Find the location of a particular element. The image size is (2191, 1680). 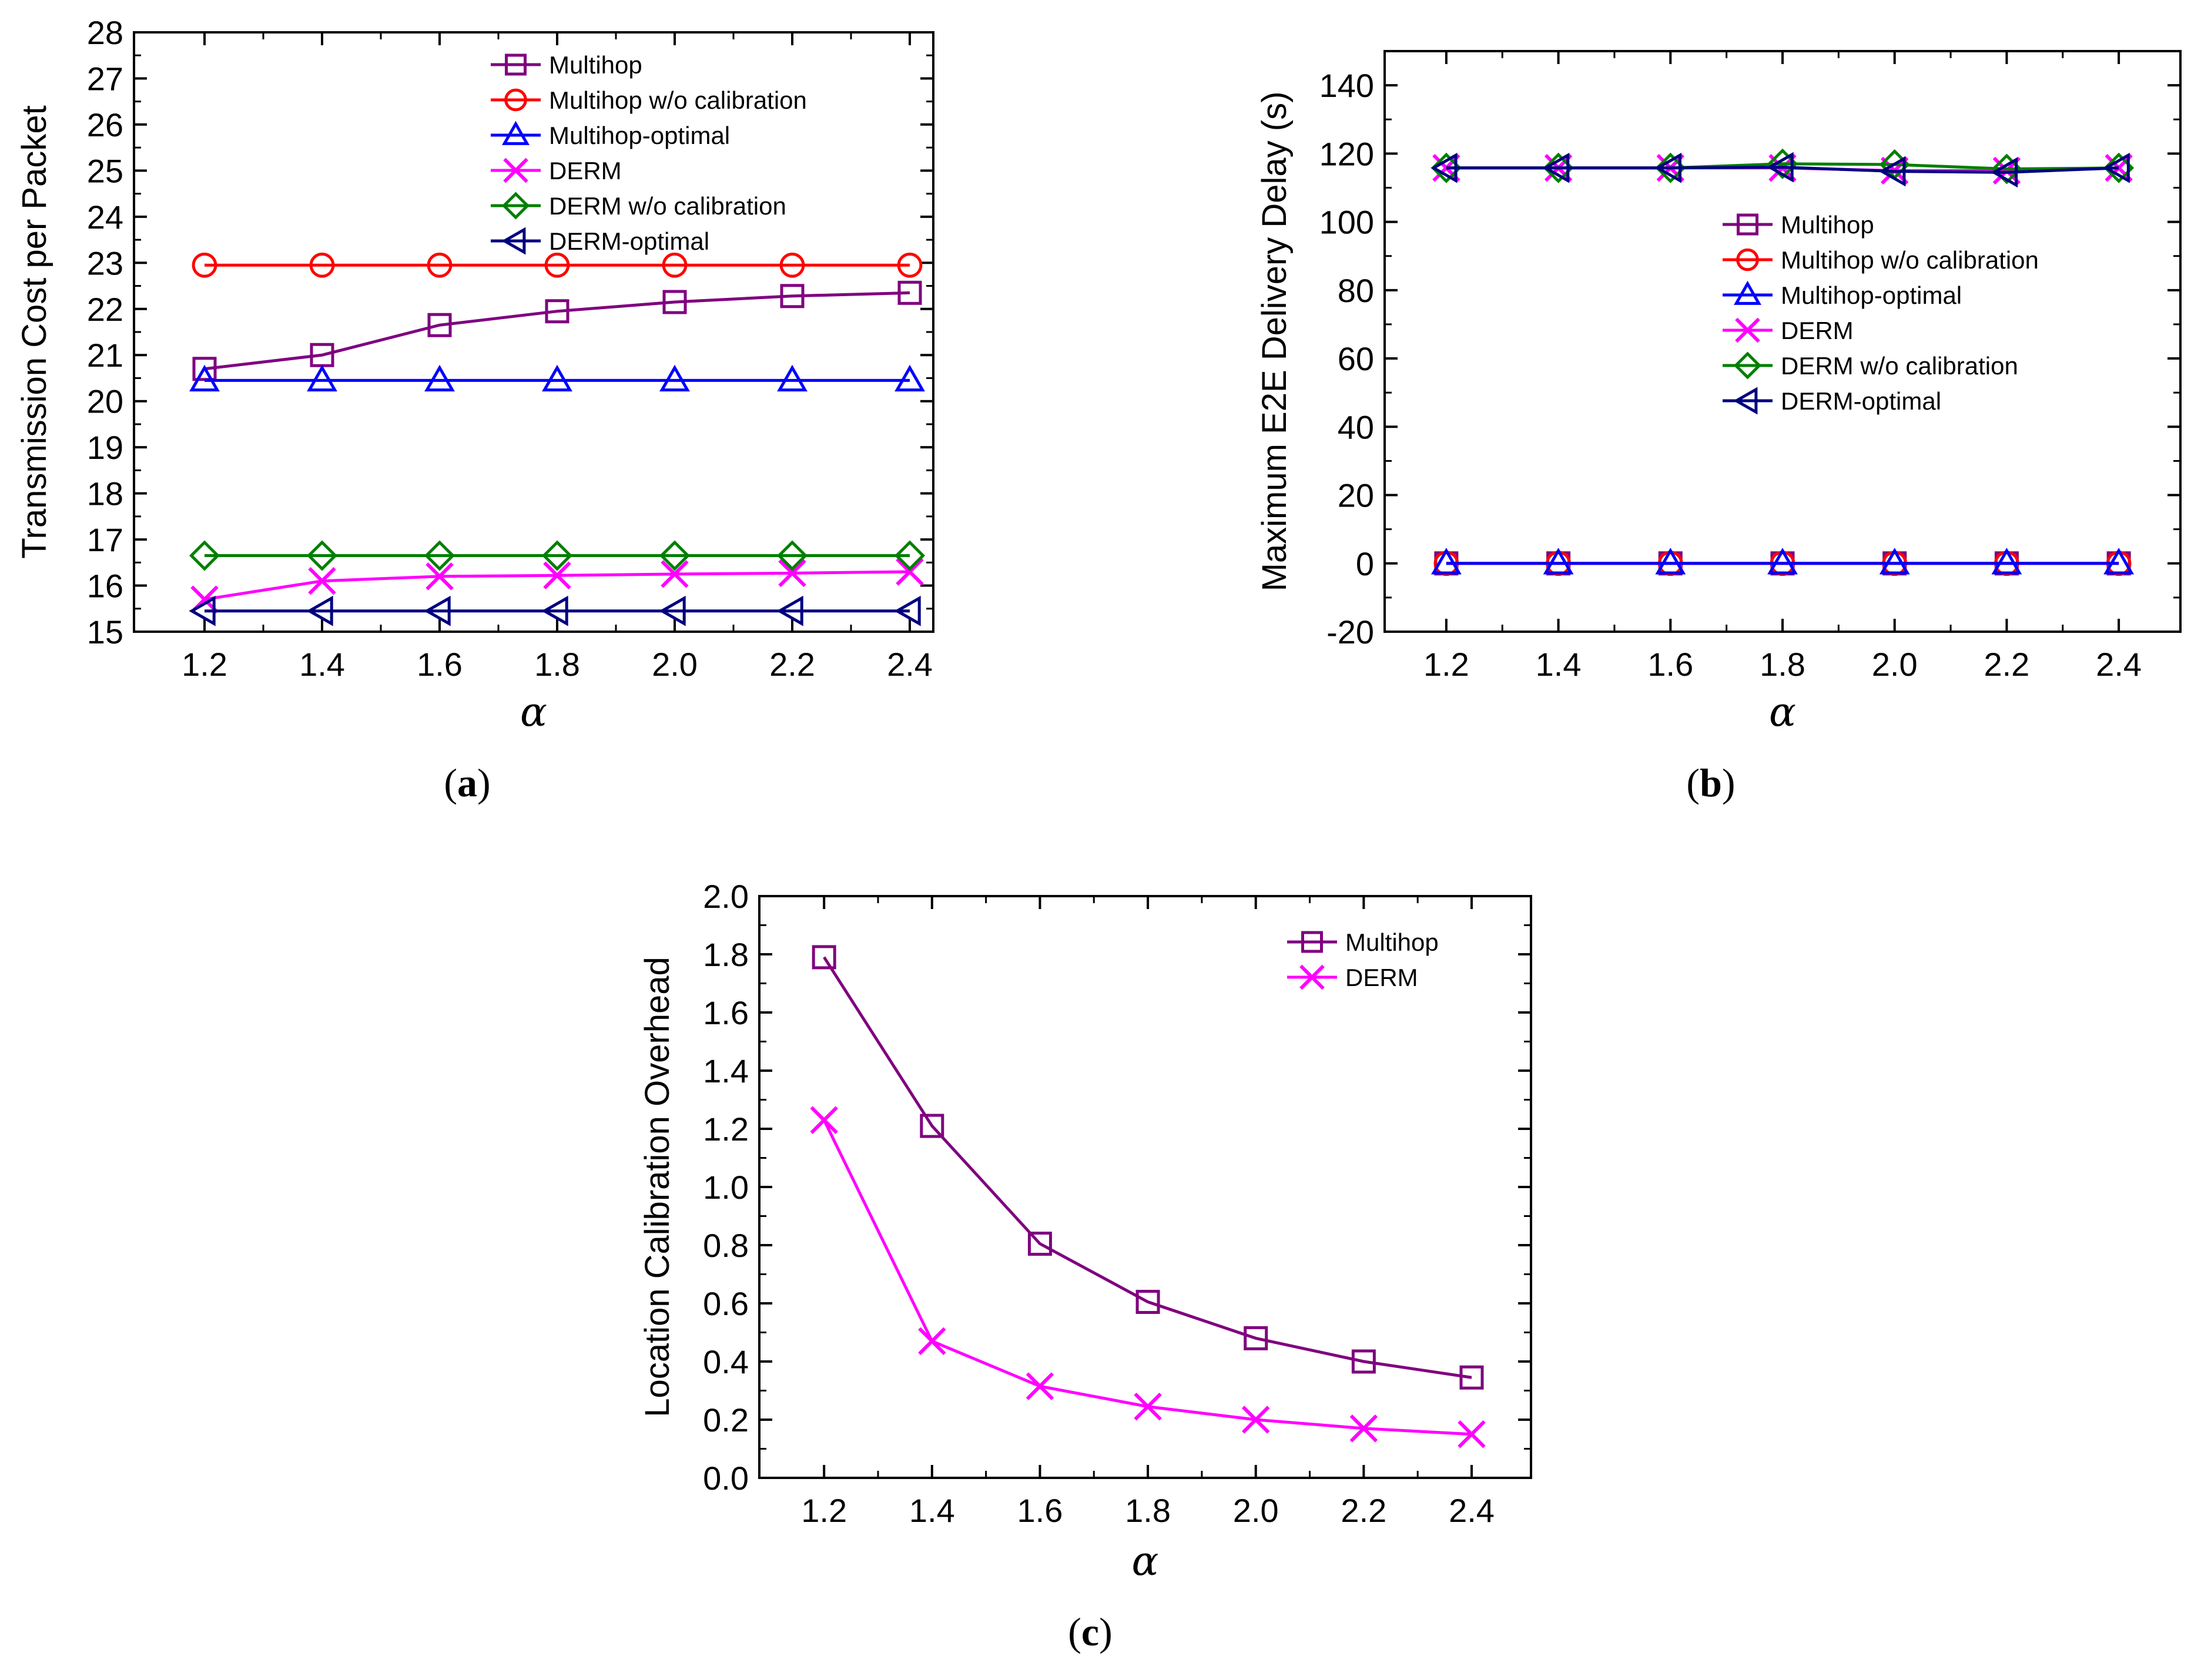

series-line-derm-optimal is located at coordinates (1783, 170).